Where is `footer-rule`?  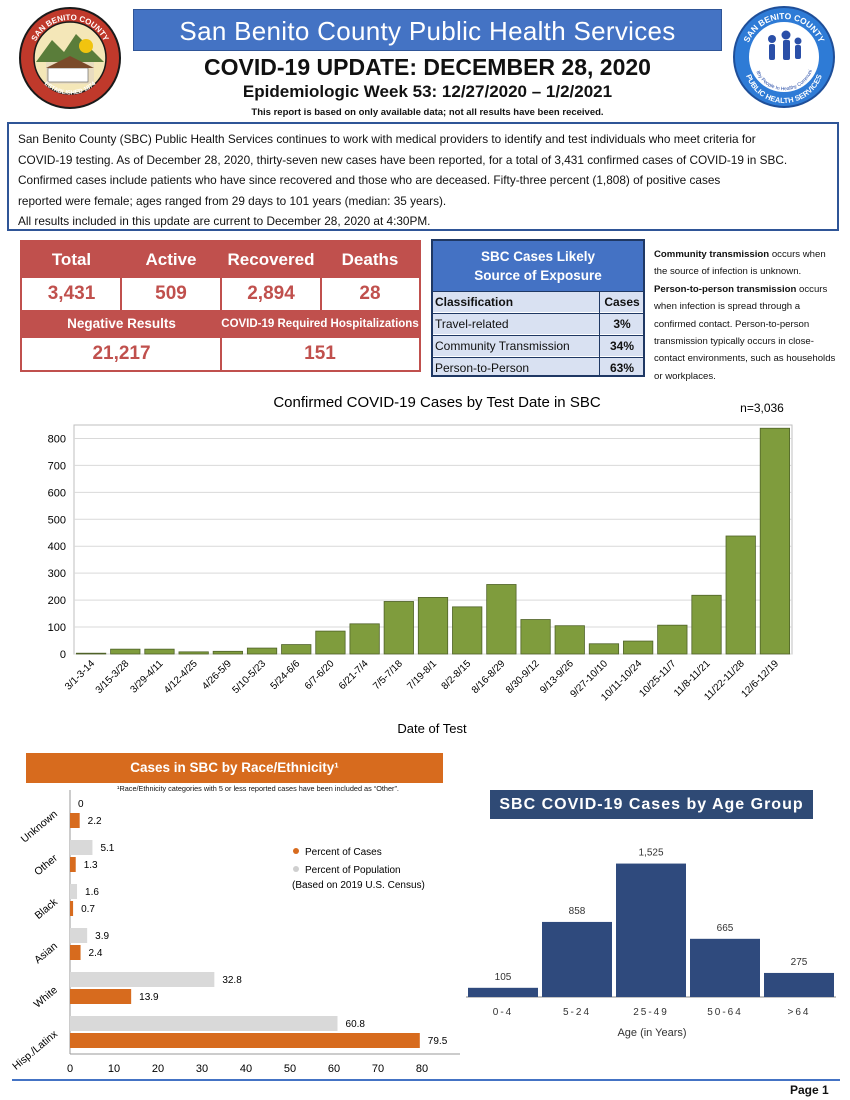
footer-rule is located at coordinates (426, 1080).